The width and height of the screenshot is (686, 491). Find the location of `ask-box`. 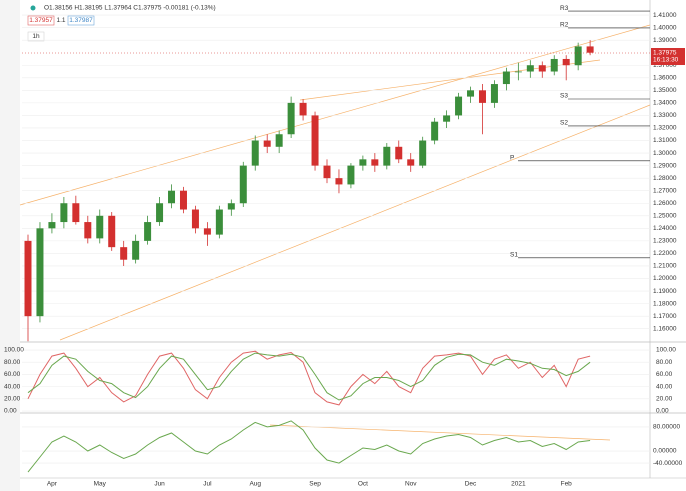

ask-box is located at coordinates (81, 20).